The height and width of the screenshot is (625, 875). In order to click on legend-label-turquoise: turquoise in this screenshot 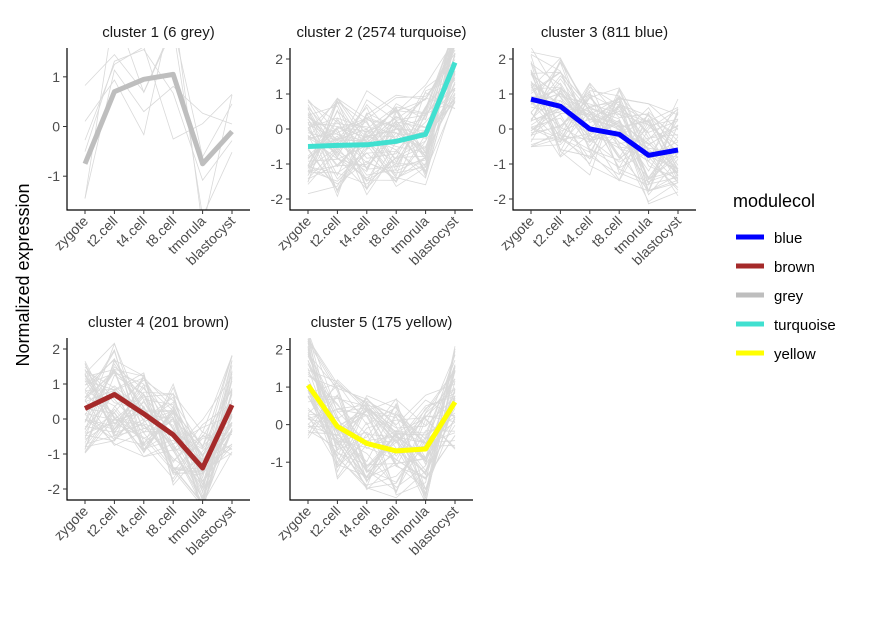, I will do `click(805, 325)`.